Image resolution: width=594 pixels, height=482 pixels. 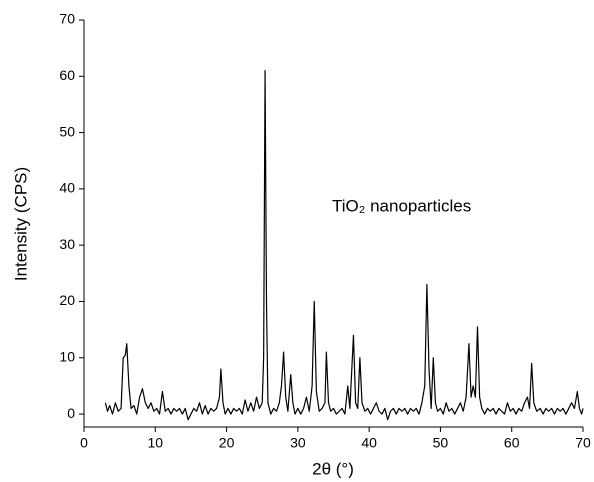 What do you see at coordinates (67, 244) in the screenshot?
I see `y-tick-label: 30` at bounding box center [67, 244].